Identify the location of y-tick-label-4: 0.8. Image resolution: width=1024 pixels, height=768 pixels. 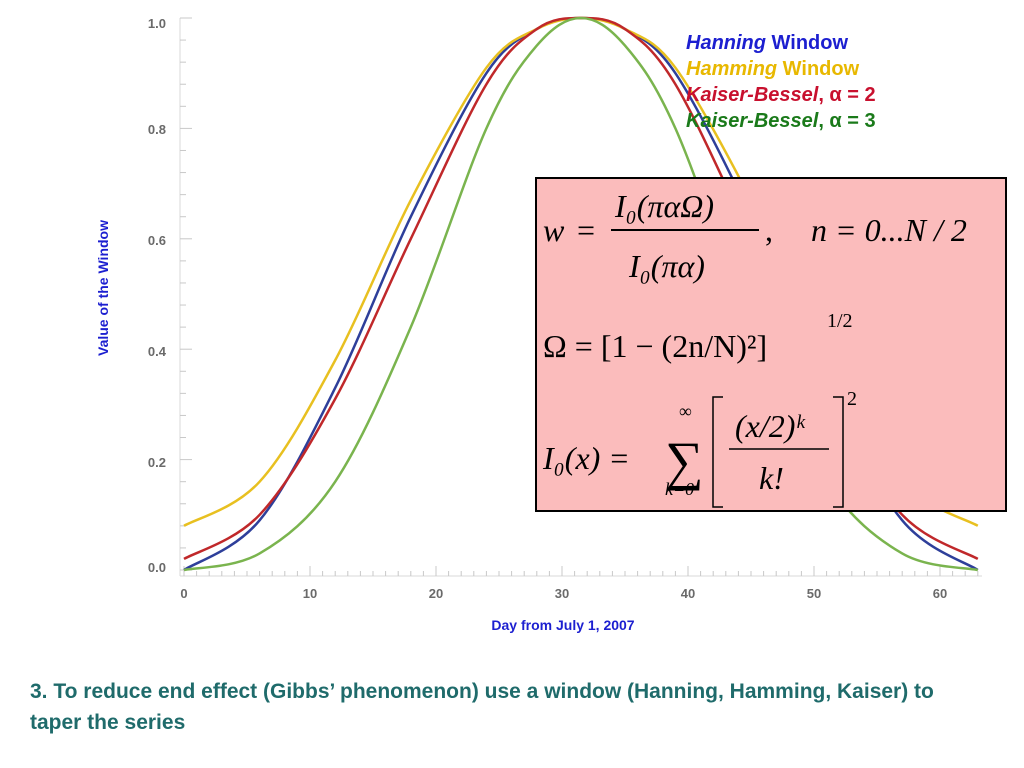
(157, 129).